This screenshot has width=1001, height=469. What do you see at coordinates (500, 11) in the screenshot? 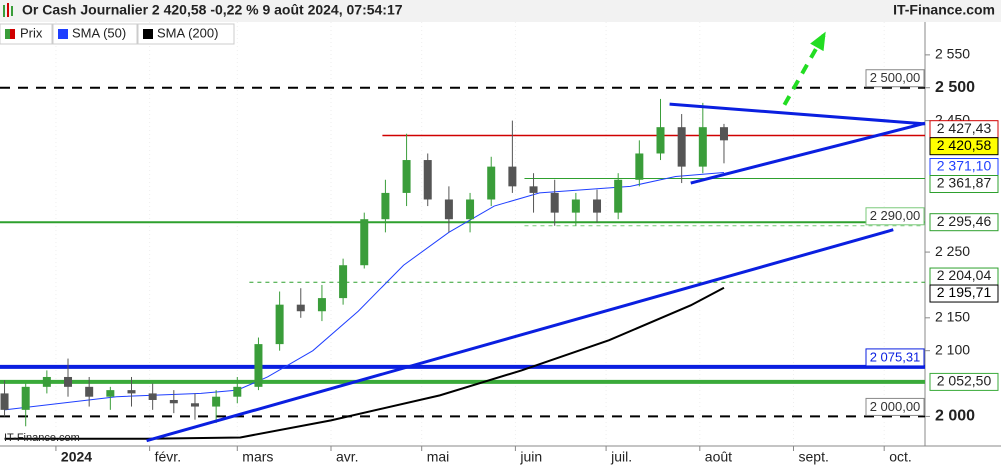
I see `header-bar` at bounding box center [500, 11].